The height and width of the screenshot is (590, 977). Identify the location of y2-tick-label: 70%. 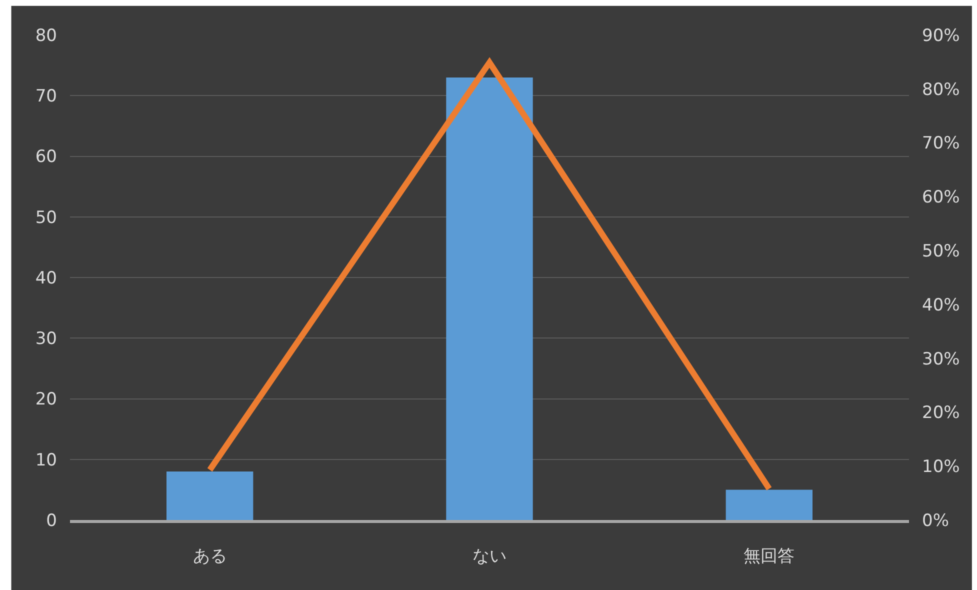
(941, 144).